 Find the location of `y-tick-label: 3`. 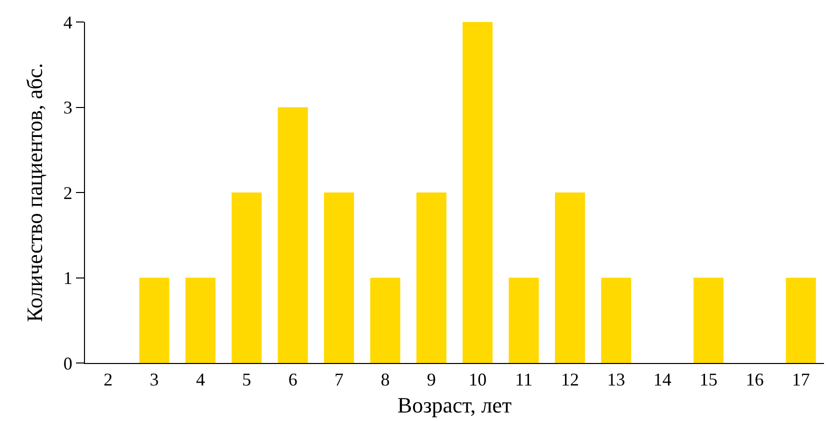

y-tick-label: 3 is located at coordinates (67, 108).